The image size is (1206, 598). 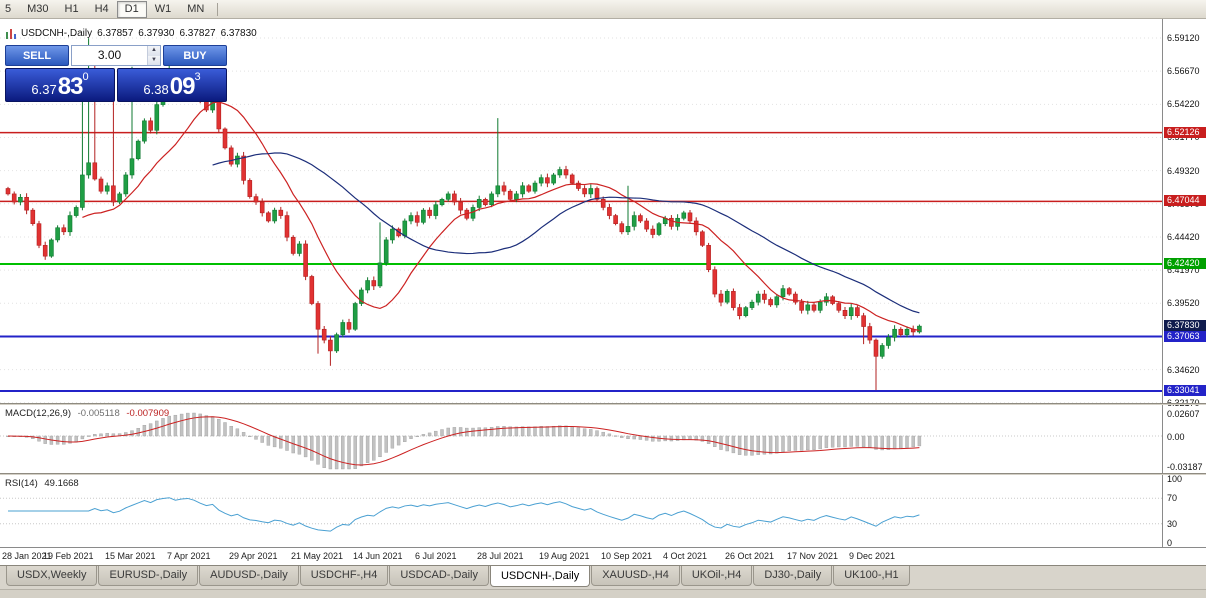 I want to click on rsi-title: RSI(14), so click(x=21, y=483).